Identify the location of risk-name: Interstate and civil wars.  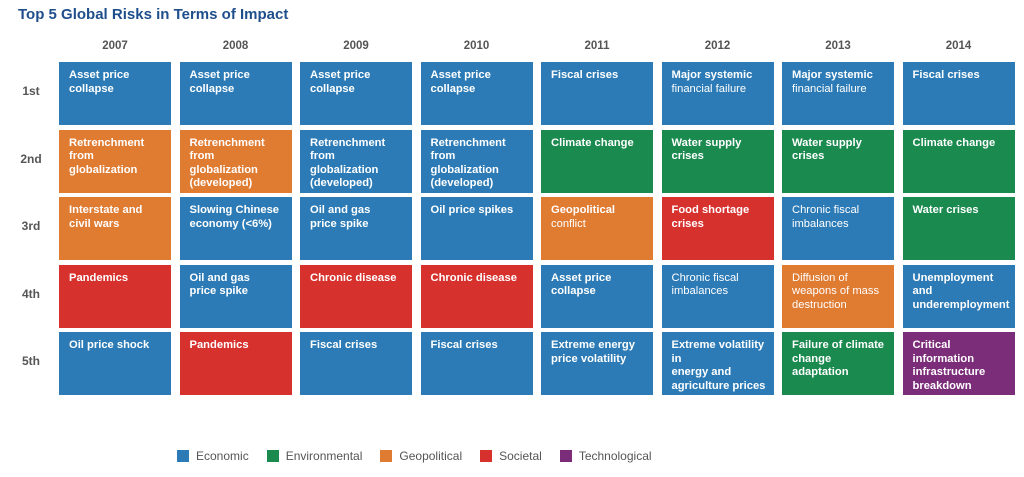
(106, 217).